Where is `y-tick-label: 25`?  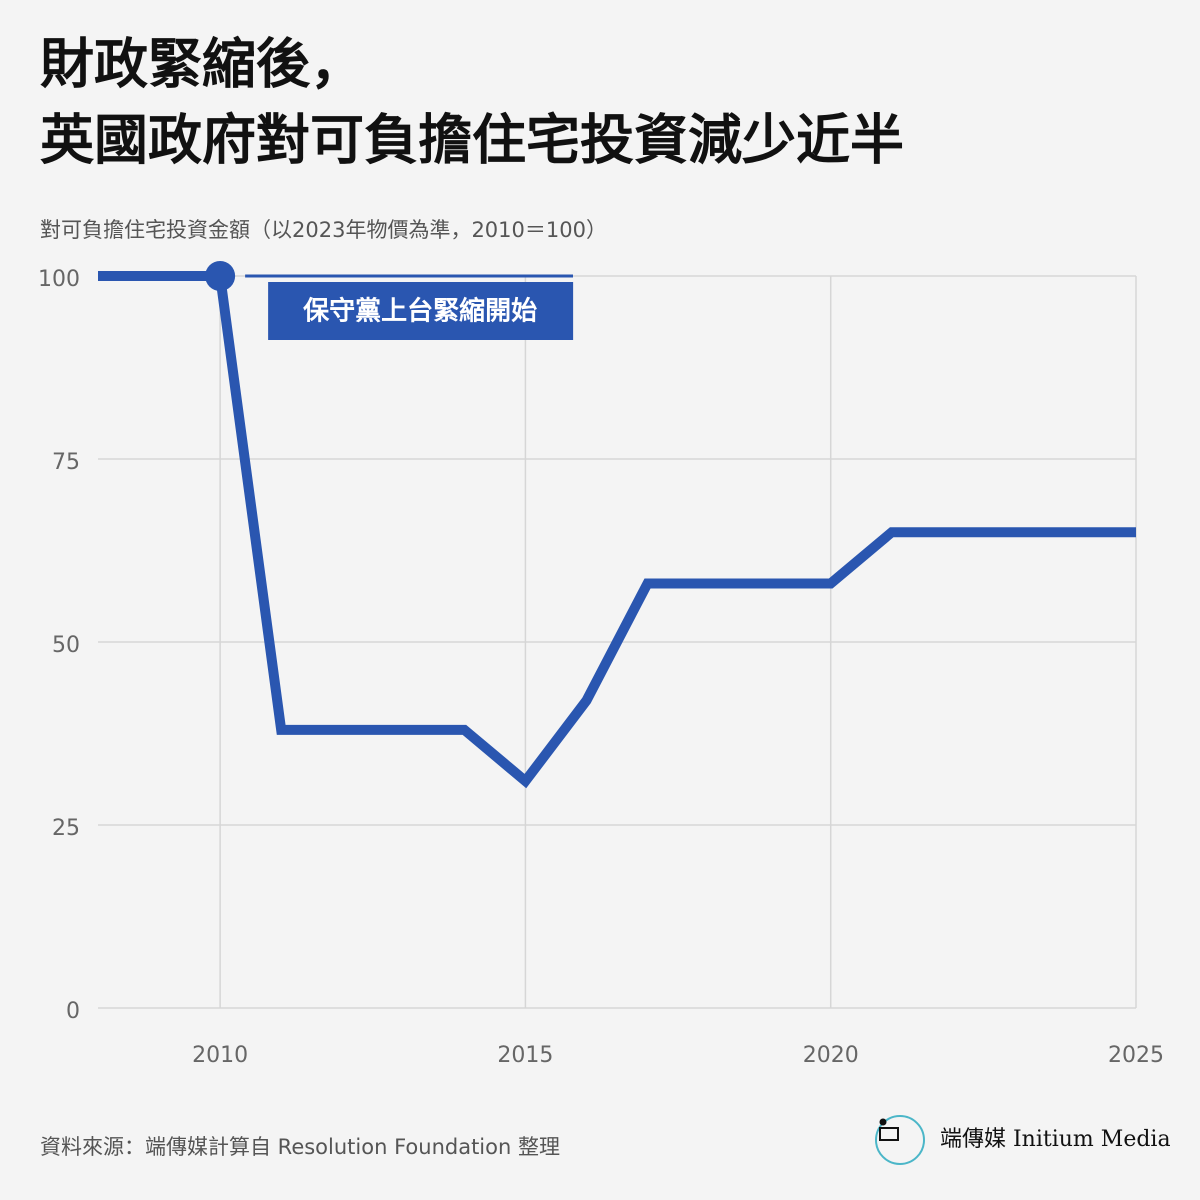
y-tick-label: 25 is located at coordinates (66, 828).